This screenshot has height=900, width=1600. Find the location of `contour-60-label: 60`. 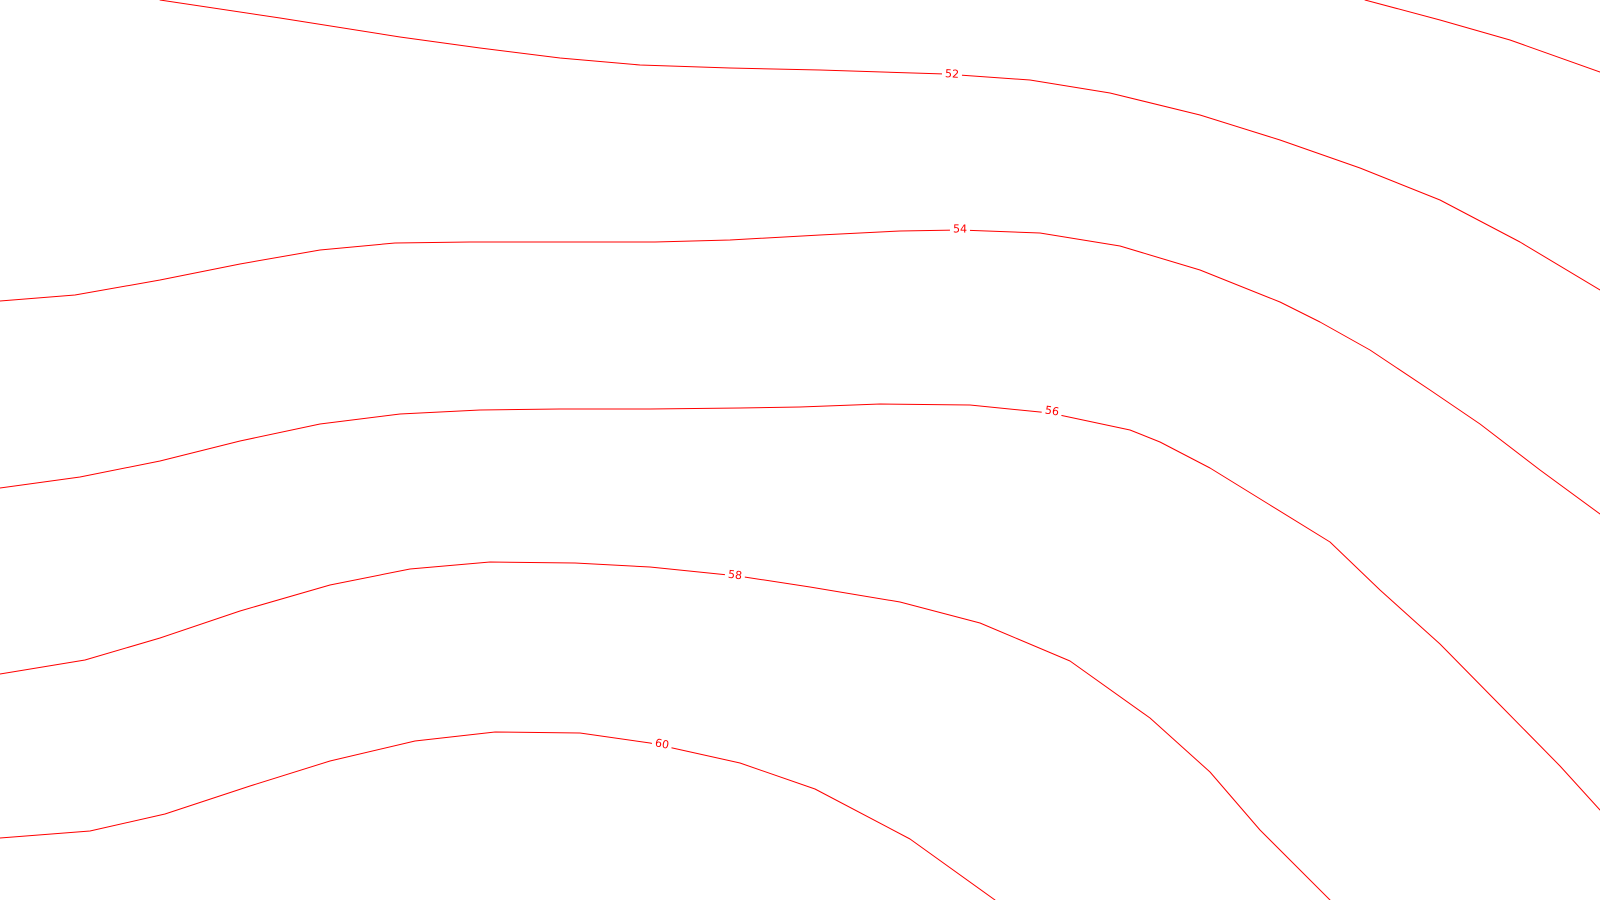

contour-60-label: 60 is located at coordinates (662, 743).